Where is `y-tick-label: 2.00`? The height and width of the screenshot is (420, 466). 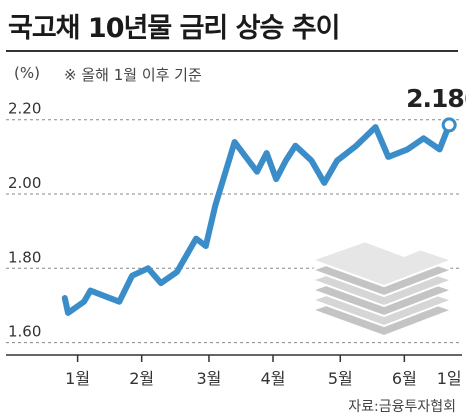
y-tick-label: 2.00 is located at coordinates (24, 183).